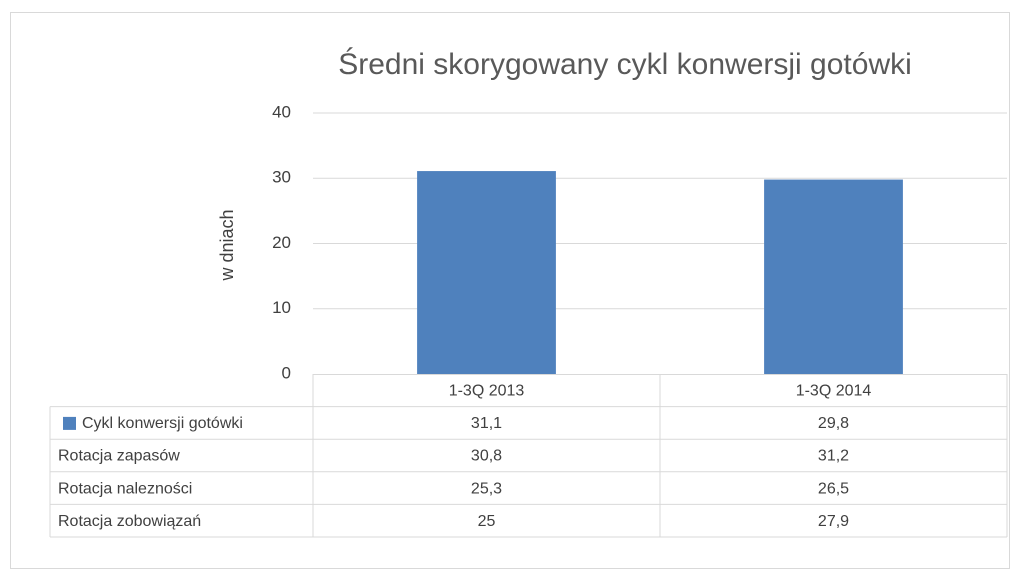  Describe the element at coordinates (833, 456) in the screenshot. I see `table-value: 31,2` at that location.